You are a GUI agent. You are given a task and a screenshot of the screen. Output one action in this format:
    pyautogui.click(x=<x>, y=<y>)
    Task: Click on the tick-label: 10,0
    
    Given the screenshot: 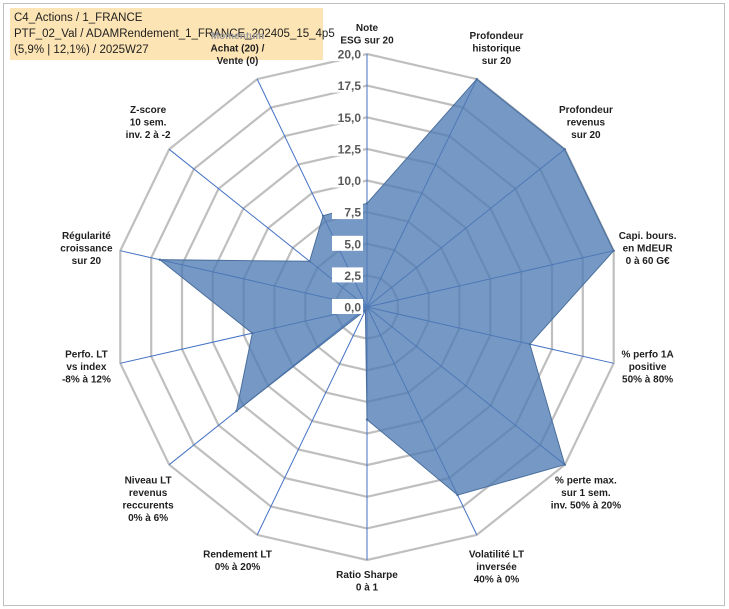 What is the action you would take?
    pyautogui.click(x=350, y=181)
    